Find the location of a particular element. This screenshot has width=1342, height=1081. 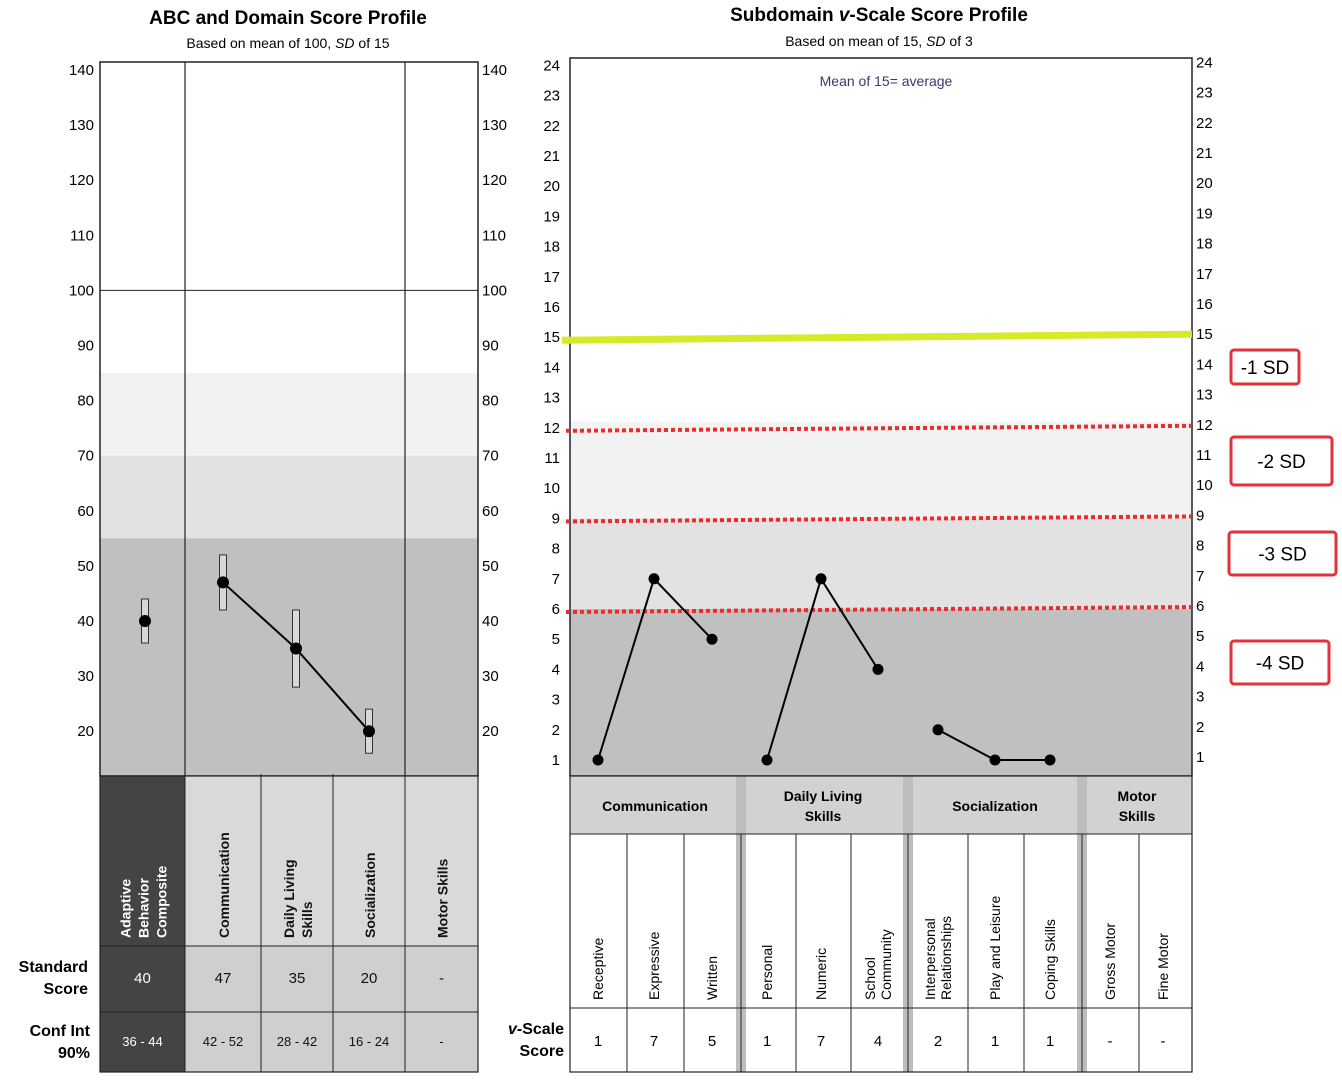

left-y-tick-label: 140 is located at coordinates (81, 70).